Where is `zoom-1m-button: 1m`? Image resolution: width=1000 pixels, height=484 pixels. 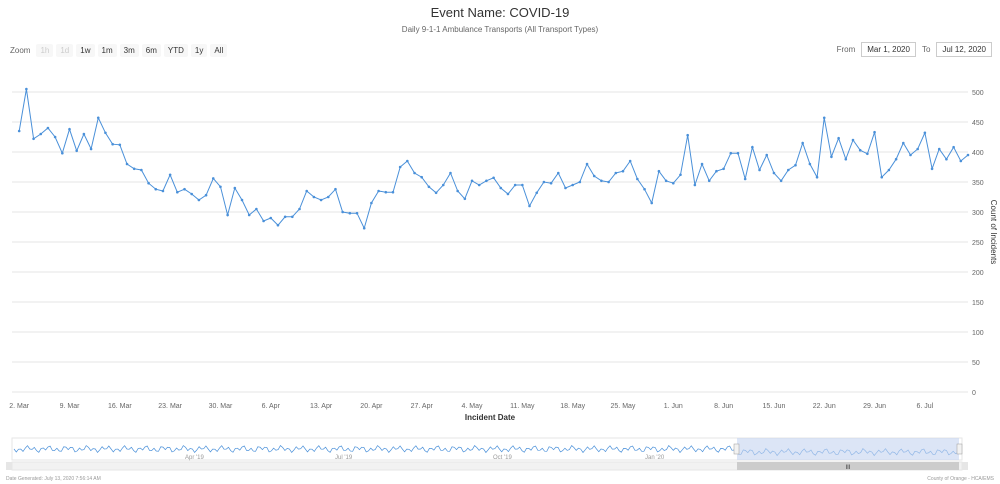 zoom-1m-button: 1m is located at coordinates (107, 50).